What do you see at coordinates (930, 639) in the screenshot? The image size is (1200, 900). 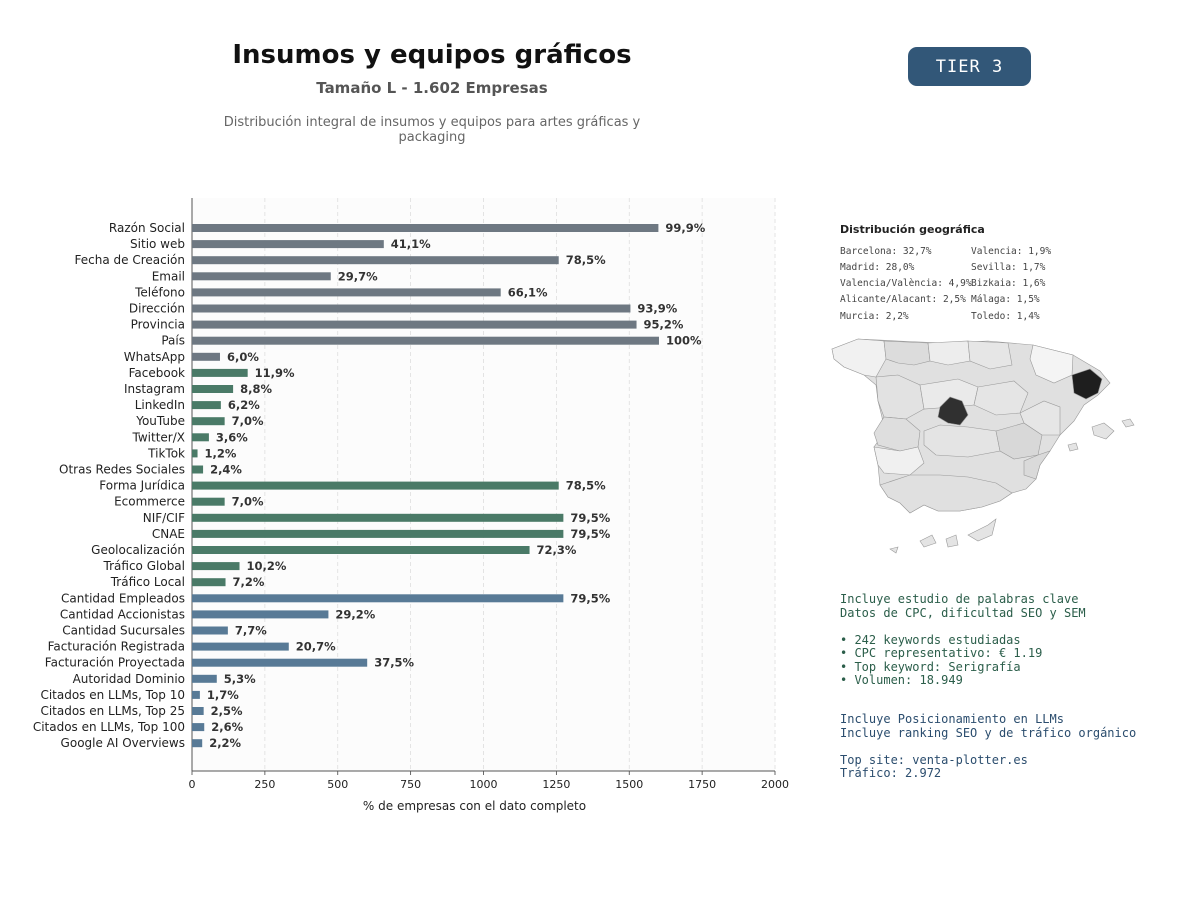 I see `seo-line: • 242 keywords estudiadas` at bounding box center [930, 639].